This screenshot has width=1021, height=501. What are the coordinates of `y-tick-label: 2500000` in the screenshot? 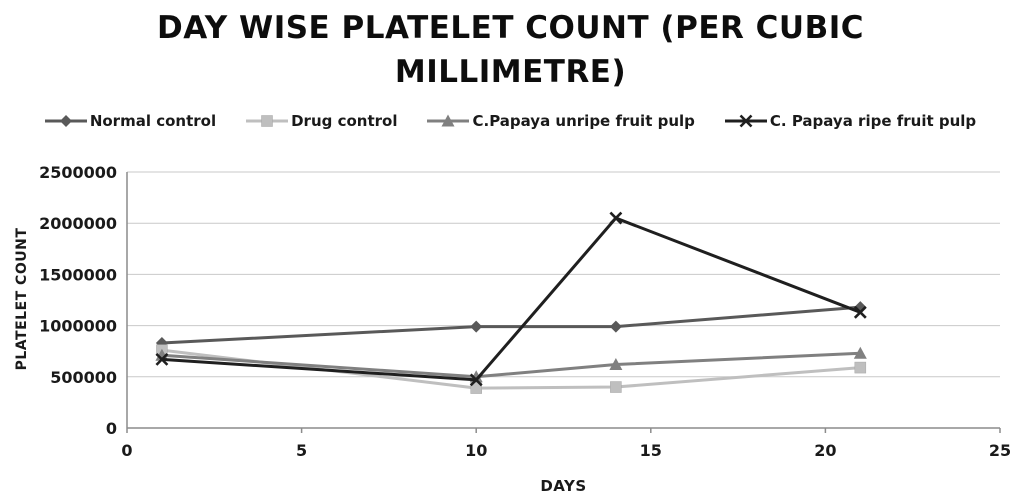 It's located at (78, 172).